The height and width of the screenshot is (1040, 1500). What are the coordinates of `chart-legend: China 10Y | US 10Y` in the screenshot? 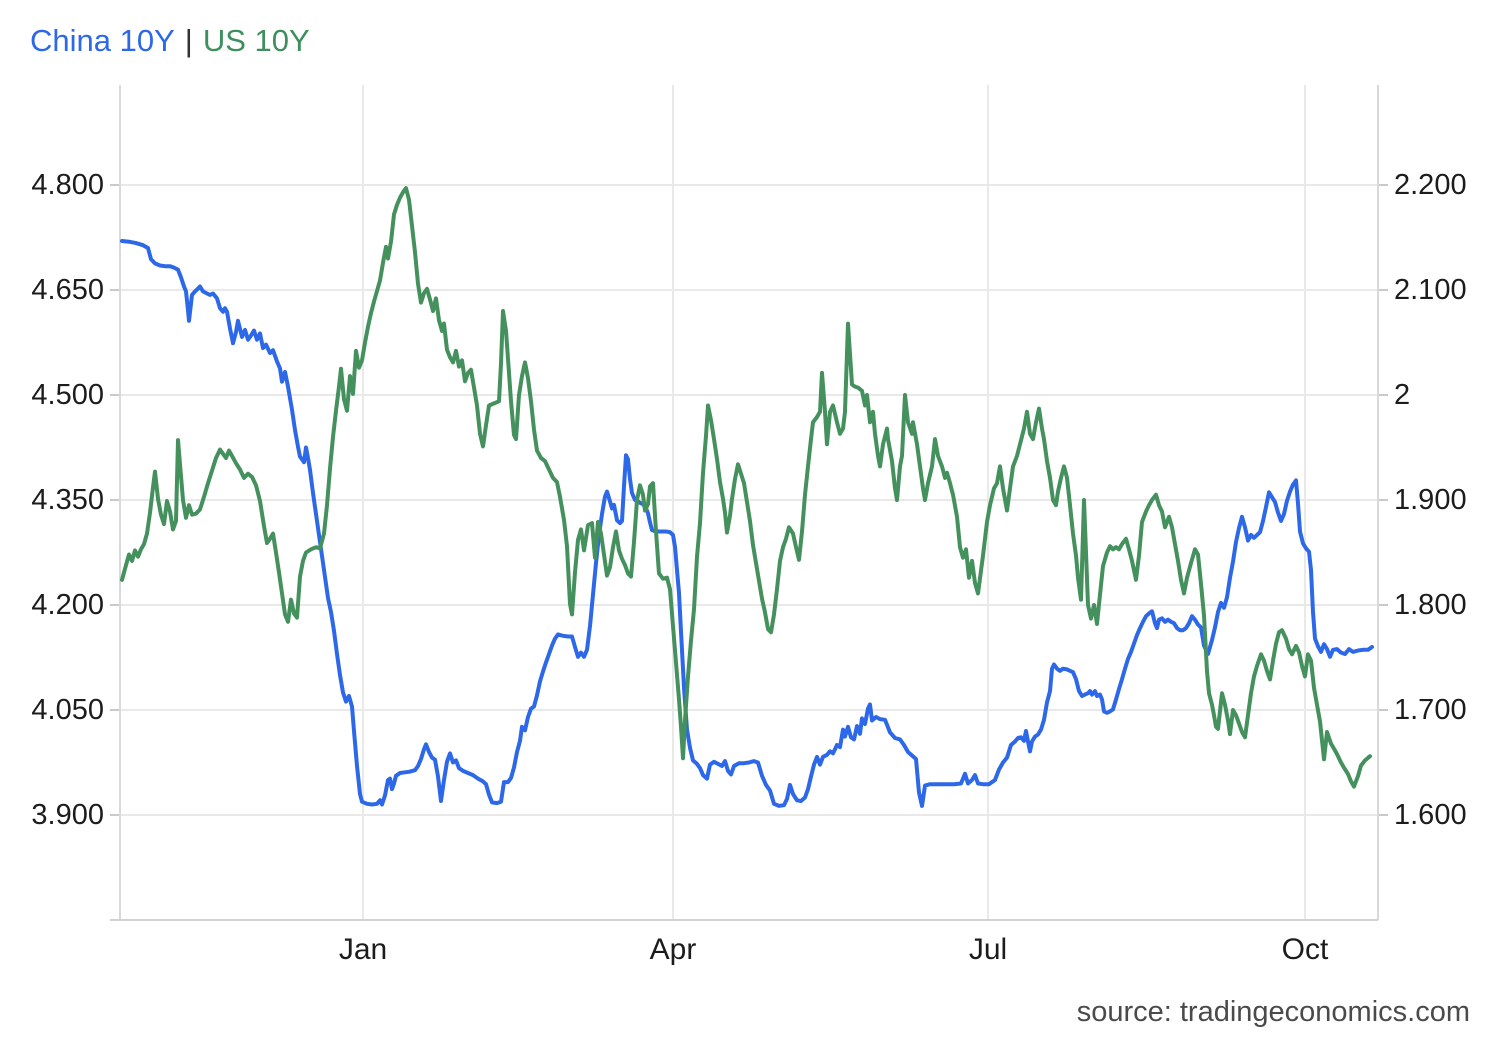 It's located at (170, 41).